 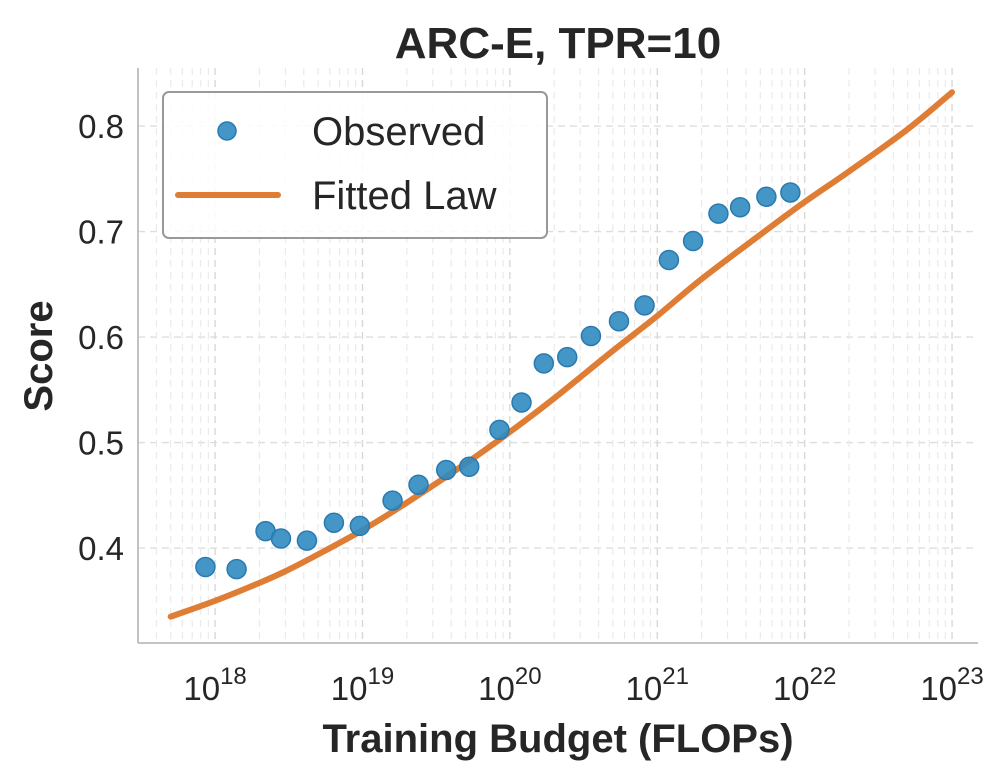 I want to click on x-tick-label: 1023, so click(x=951, y=685).